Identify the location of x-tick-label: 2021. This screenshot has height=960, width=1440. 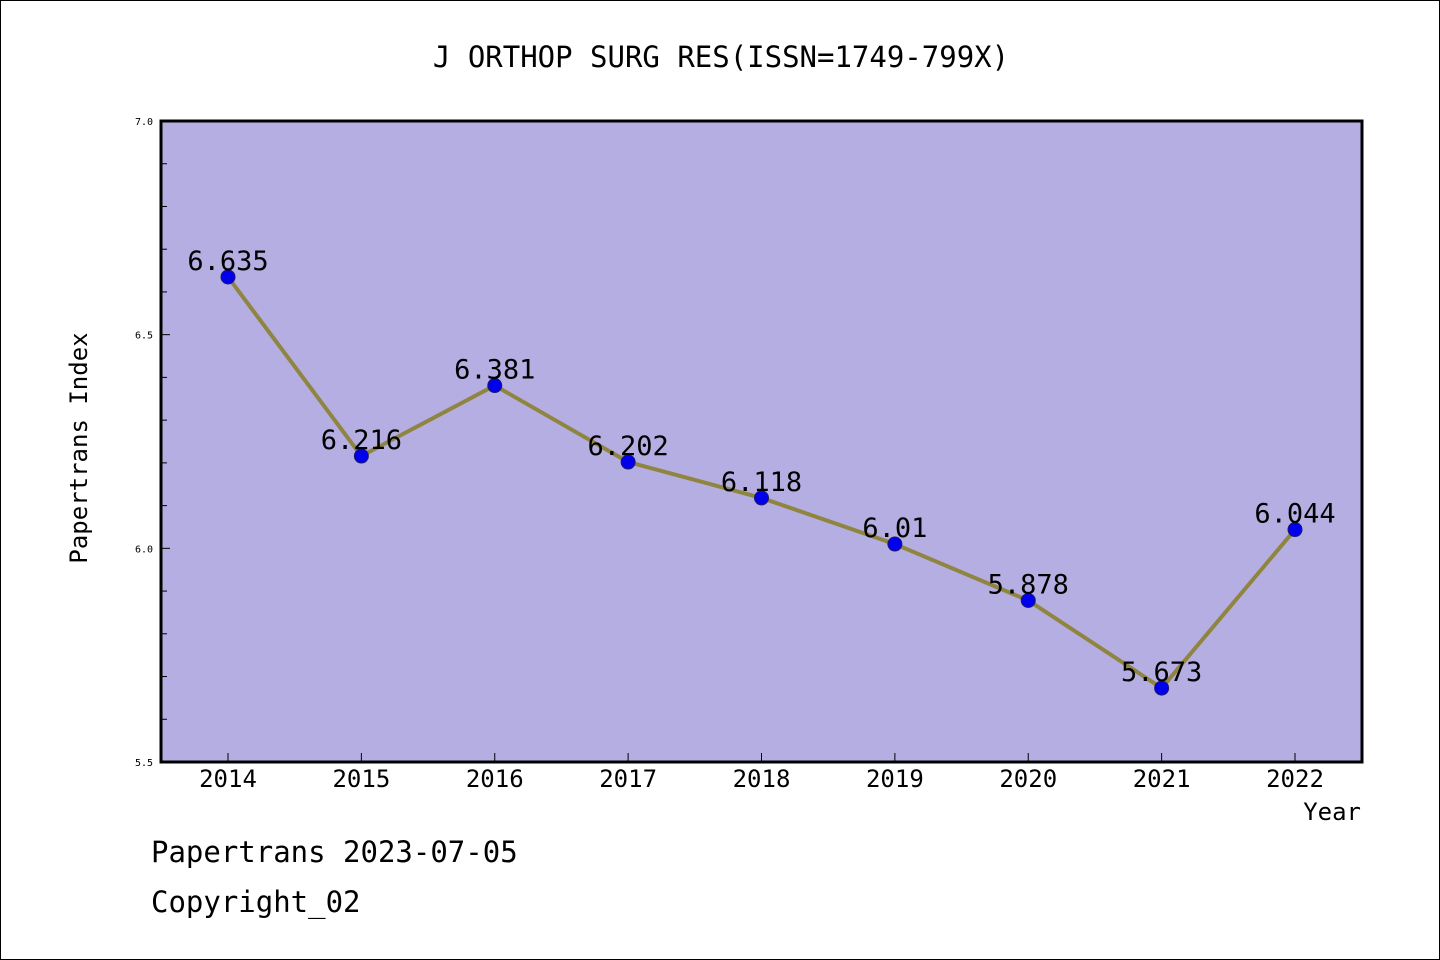
(1162, 779).